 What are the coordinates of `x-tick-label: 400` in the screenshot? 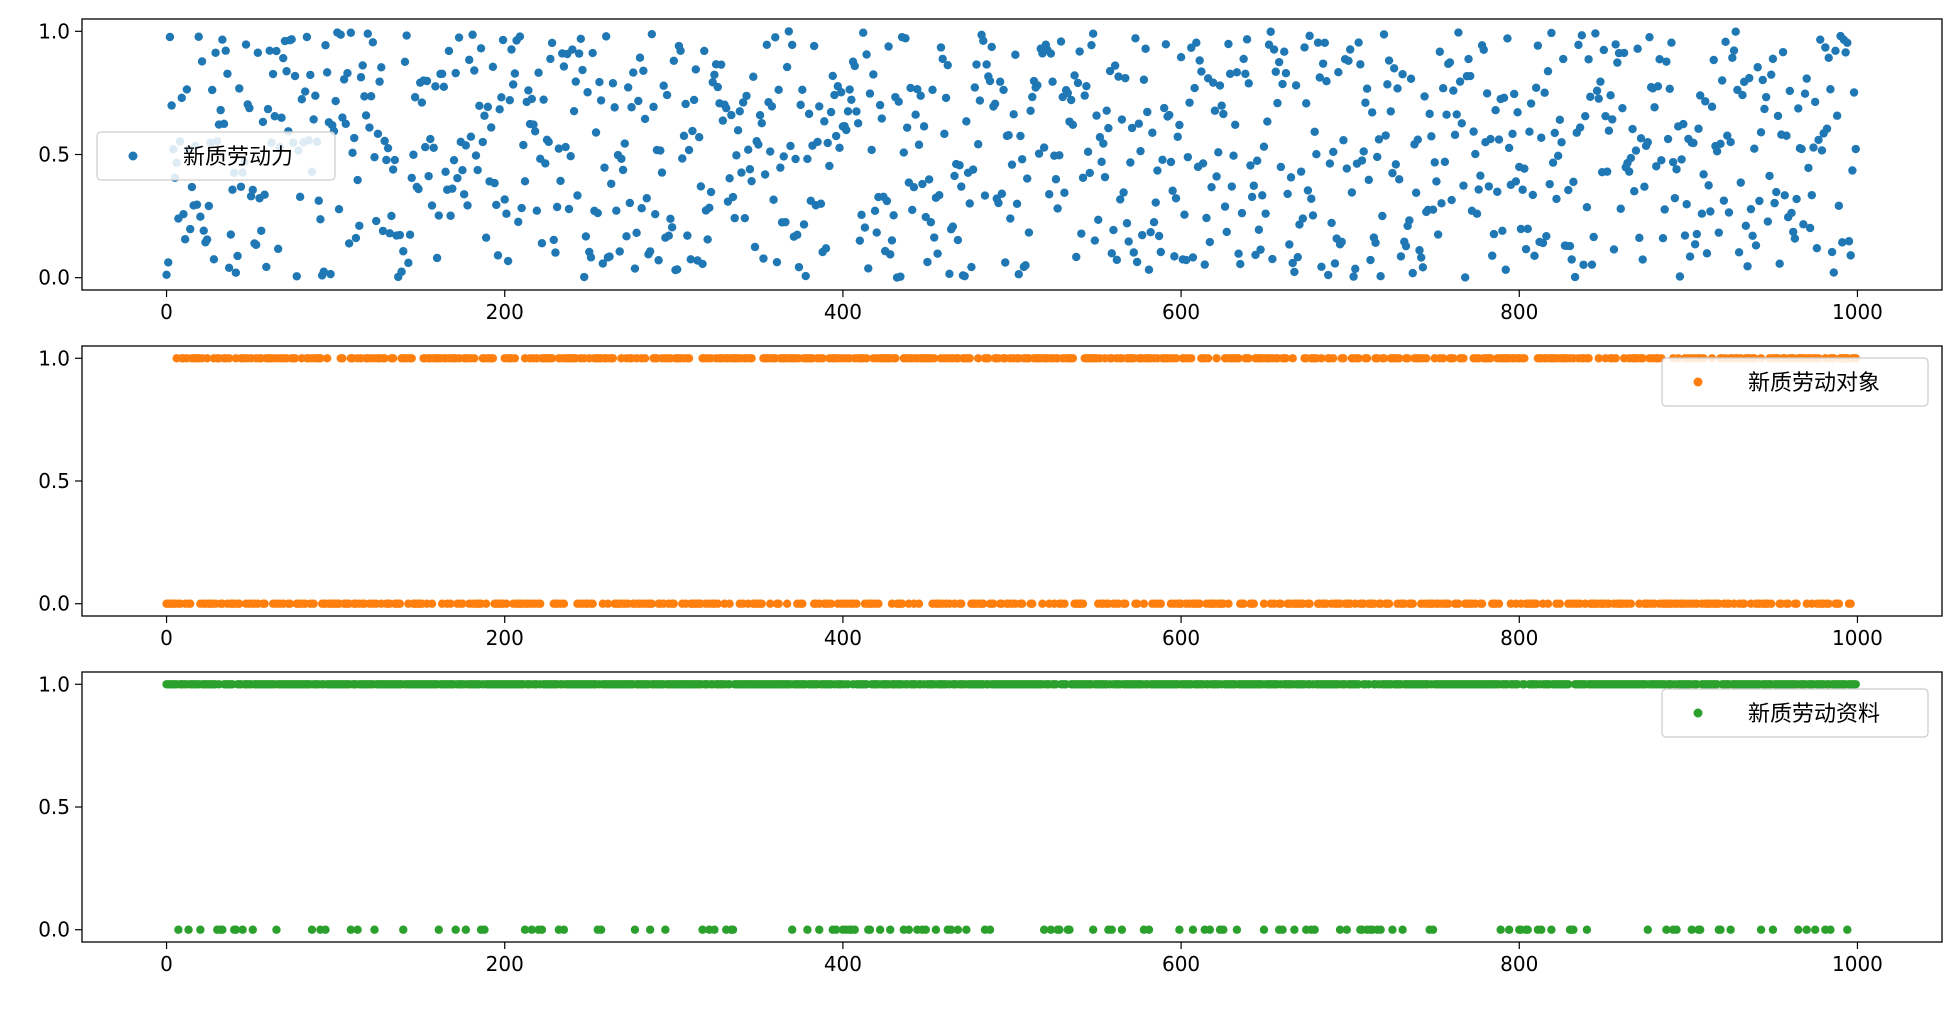 It's located at (843, 638).